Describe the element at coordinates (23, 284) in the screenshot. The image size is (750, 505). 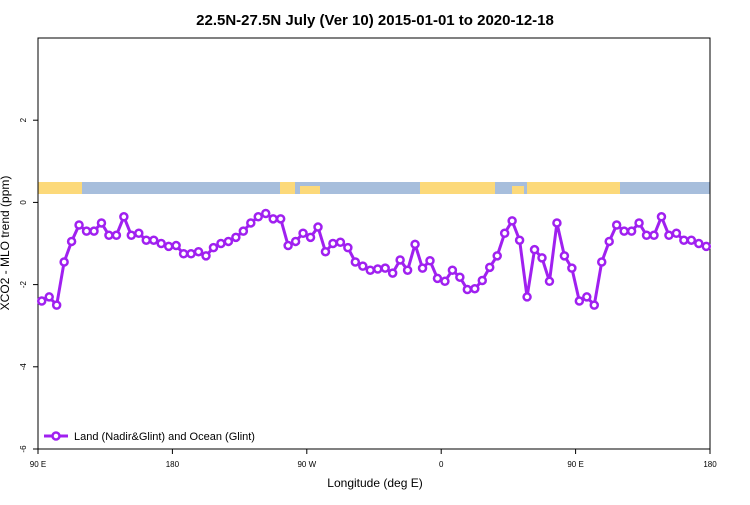
I see `y-tick-label: -2` at that location.